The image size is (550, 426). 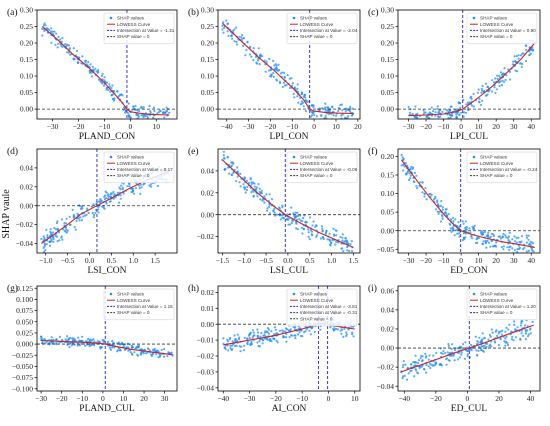 What do you see at coordinates (508, 306) in the screenshot?
I see `legend-entry: Intersection at Value = 1.20` at bounding box center [508, 306].